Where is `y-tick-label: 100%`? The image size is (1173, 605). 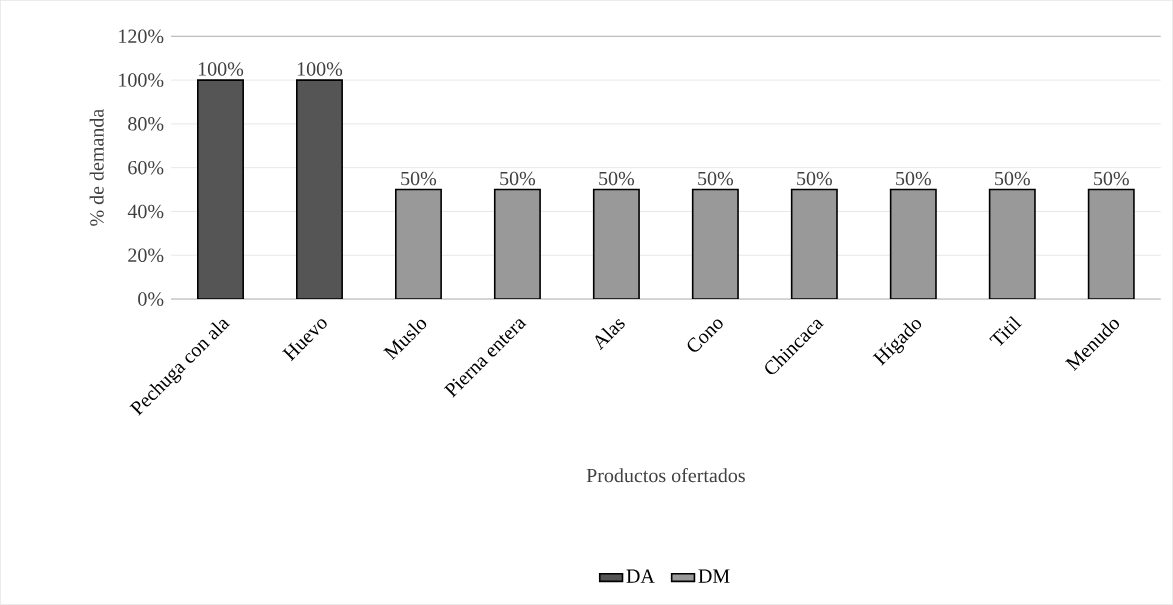
y-tick-label: 100% is located at coordinates (141, 80).